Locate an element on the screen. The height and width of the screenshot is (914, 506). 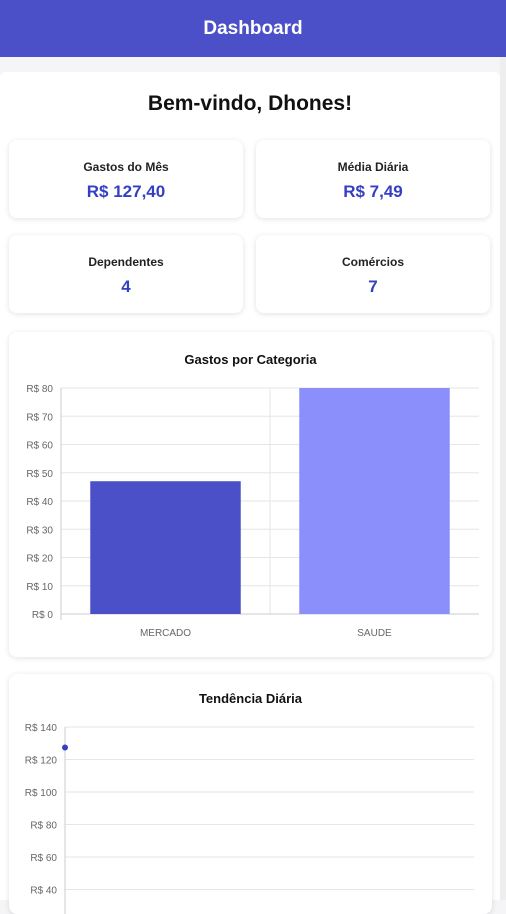
y-tick-label: R$ 0 is located at coordinates (43, 615).